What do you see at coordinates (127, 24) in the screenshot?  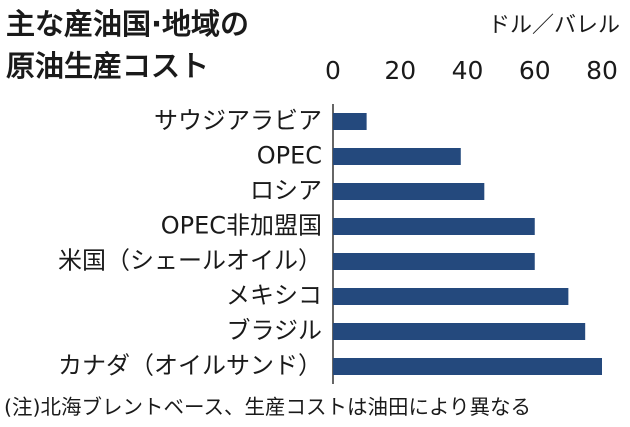 I see `chart-title: 主な産油国·地域の` at bounding box center [127, 24].